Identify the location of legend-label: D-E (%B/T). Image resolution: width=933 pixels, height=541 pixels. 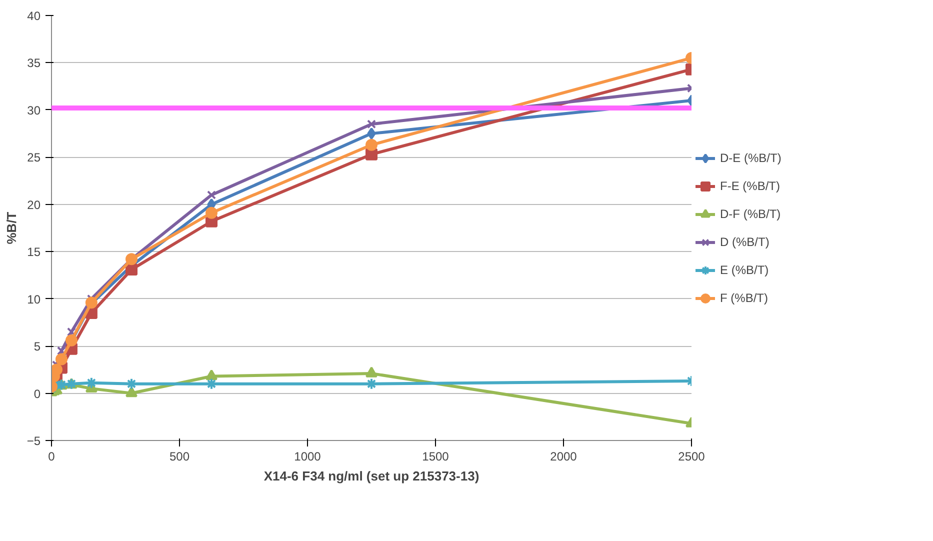
(751, 157).